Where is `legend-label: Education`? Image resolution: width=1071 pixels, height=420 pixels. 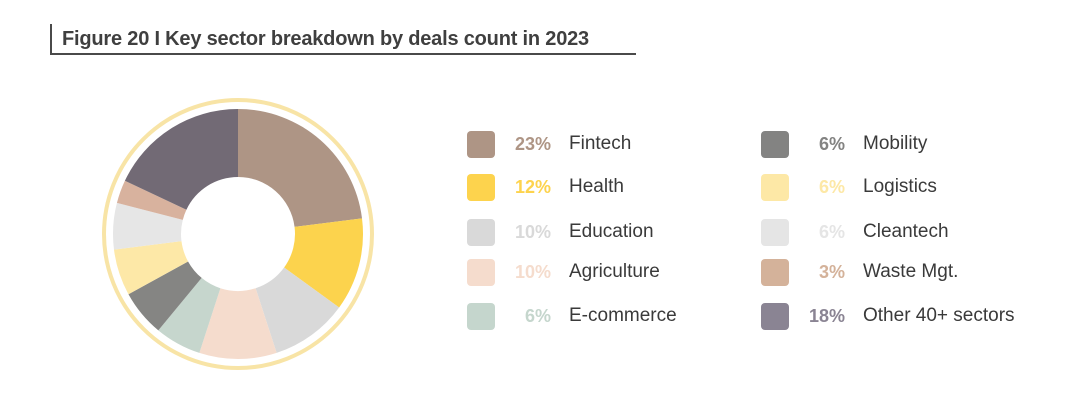 legend-label: Education is located at coordinates (611, 231).